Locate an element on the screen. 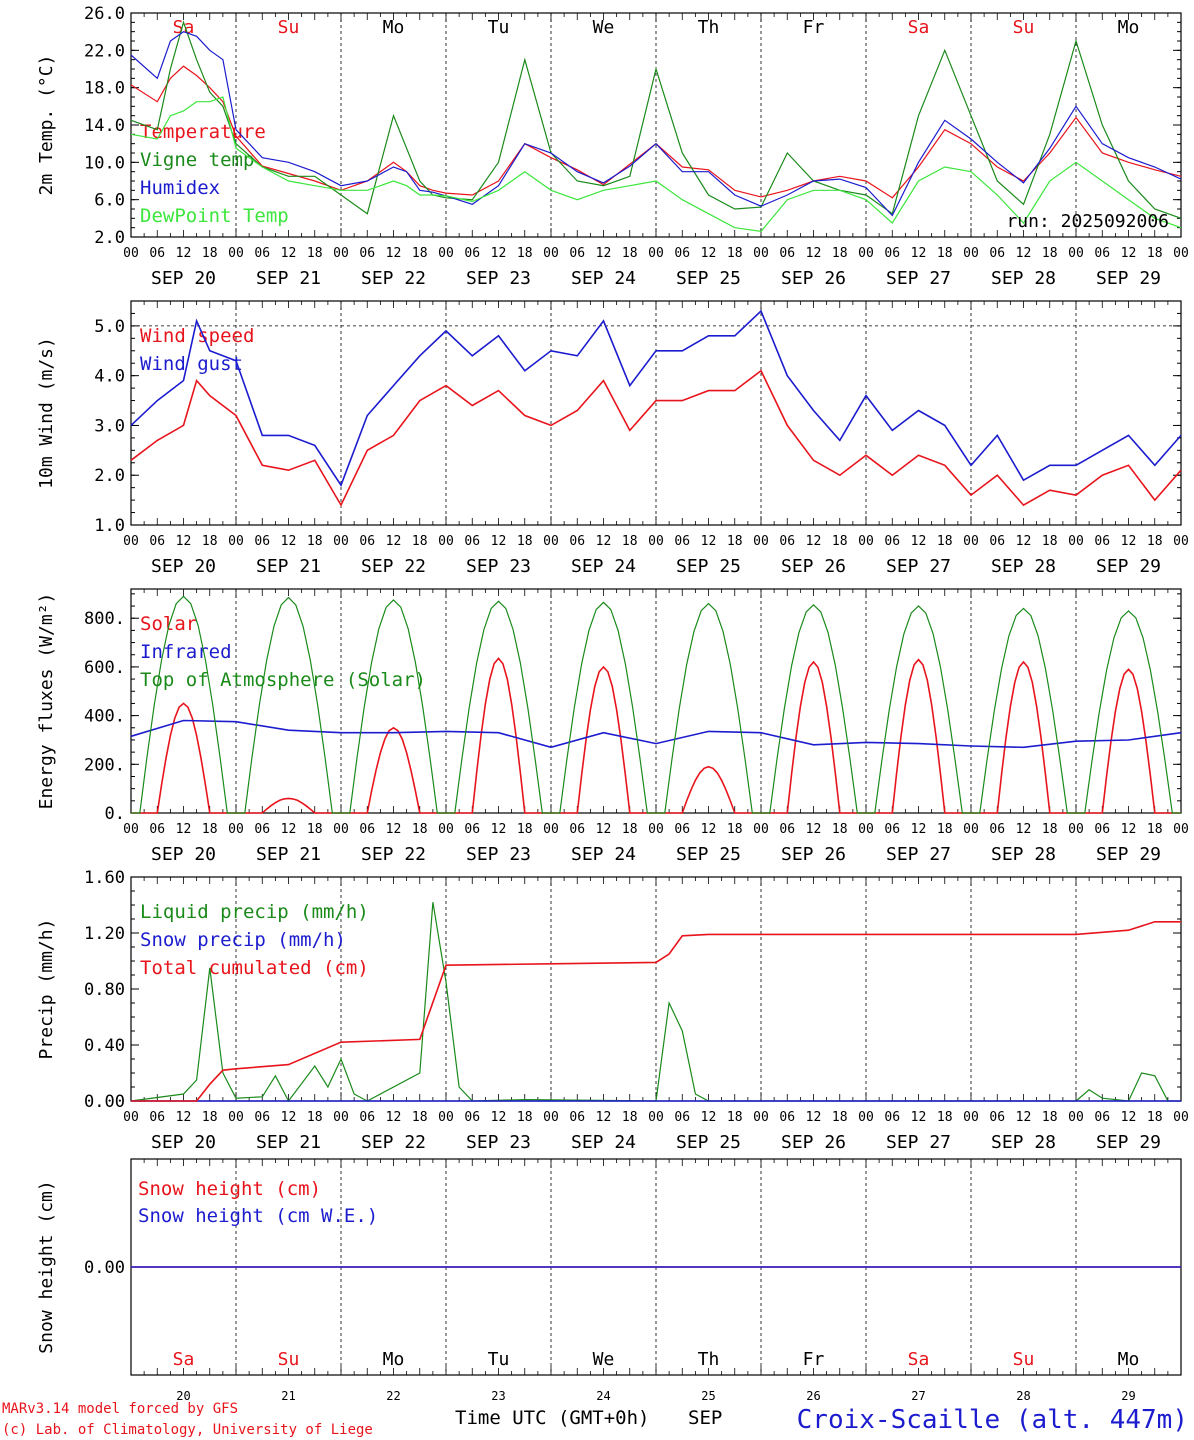  legend-entry: Top of Atmosphere (Solar) is located at coordinates (283, 680).